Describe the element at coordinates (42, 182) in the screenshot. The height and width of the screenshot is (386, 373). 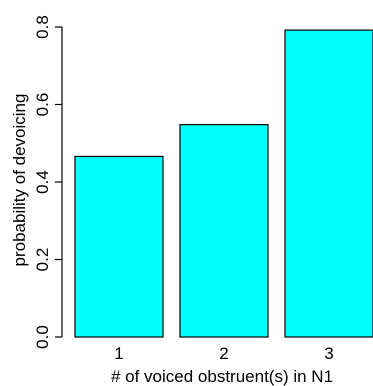
I see `y-tick-label: 0.4` at that location.